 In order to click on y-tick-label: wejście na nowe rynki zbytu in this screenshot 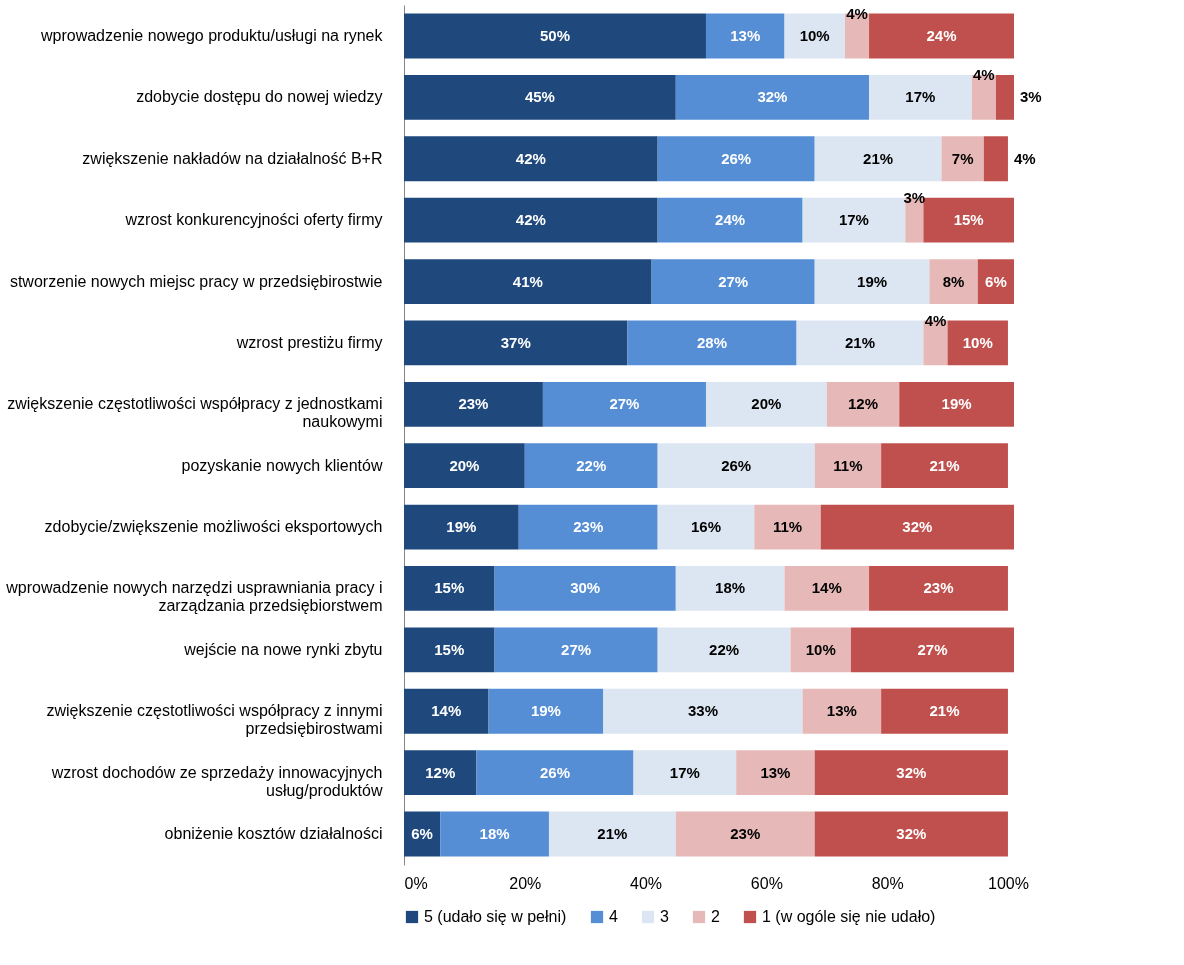, I will do `click(283, 649)`.